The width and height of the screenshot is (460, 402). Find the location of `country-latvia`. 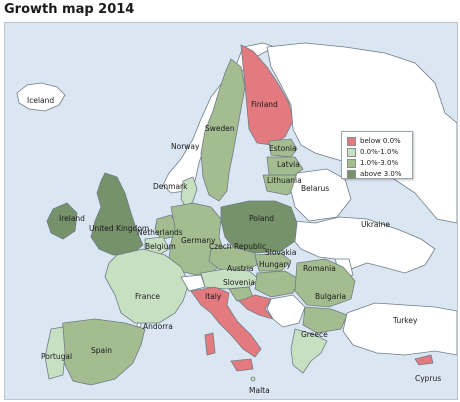

country-latvia is located at coordinates (285, 166).